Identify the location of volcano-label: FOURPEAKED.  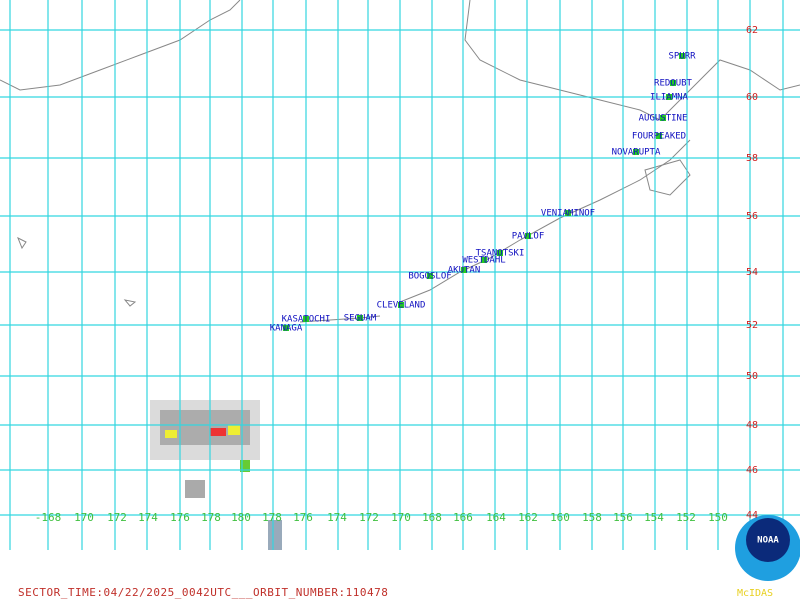
(659, 137).